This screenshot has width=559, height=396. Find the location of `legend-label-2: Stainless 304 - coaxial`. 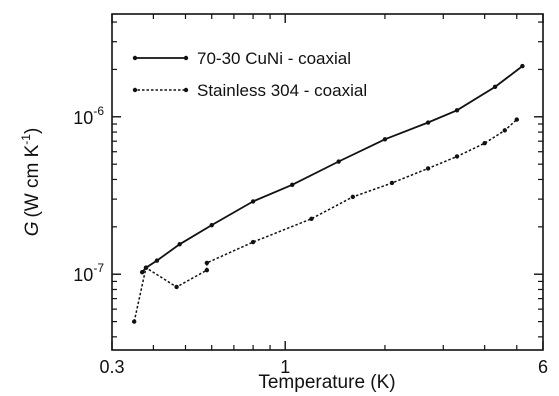

legend-label-2: Stainless 304 - coaxial is located at coordinates (282, 90).